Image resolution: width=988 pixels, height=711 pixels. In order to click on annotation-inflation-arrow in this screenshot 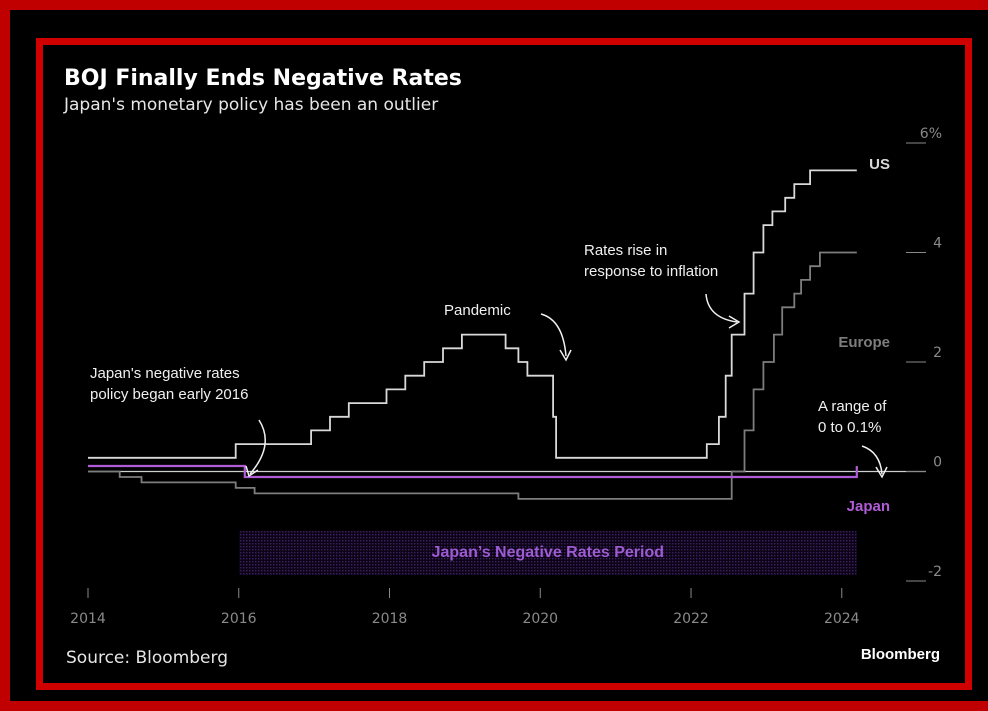, I will do `click(721, 308)`.